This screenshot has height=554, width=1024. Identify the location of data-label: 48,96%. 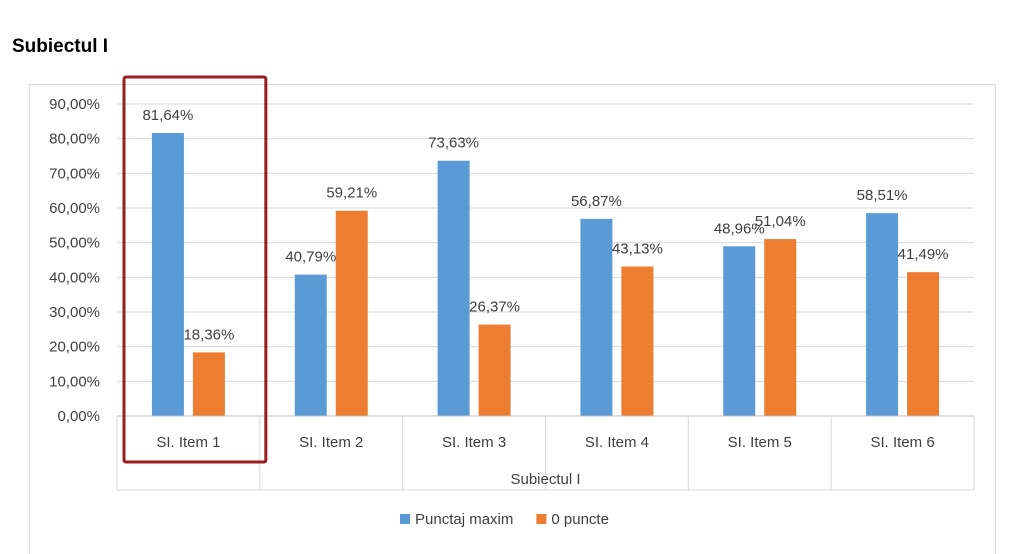
(739, 228).